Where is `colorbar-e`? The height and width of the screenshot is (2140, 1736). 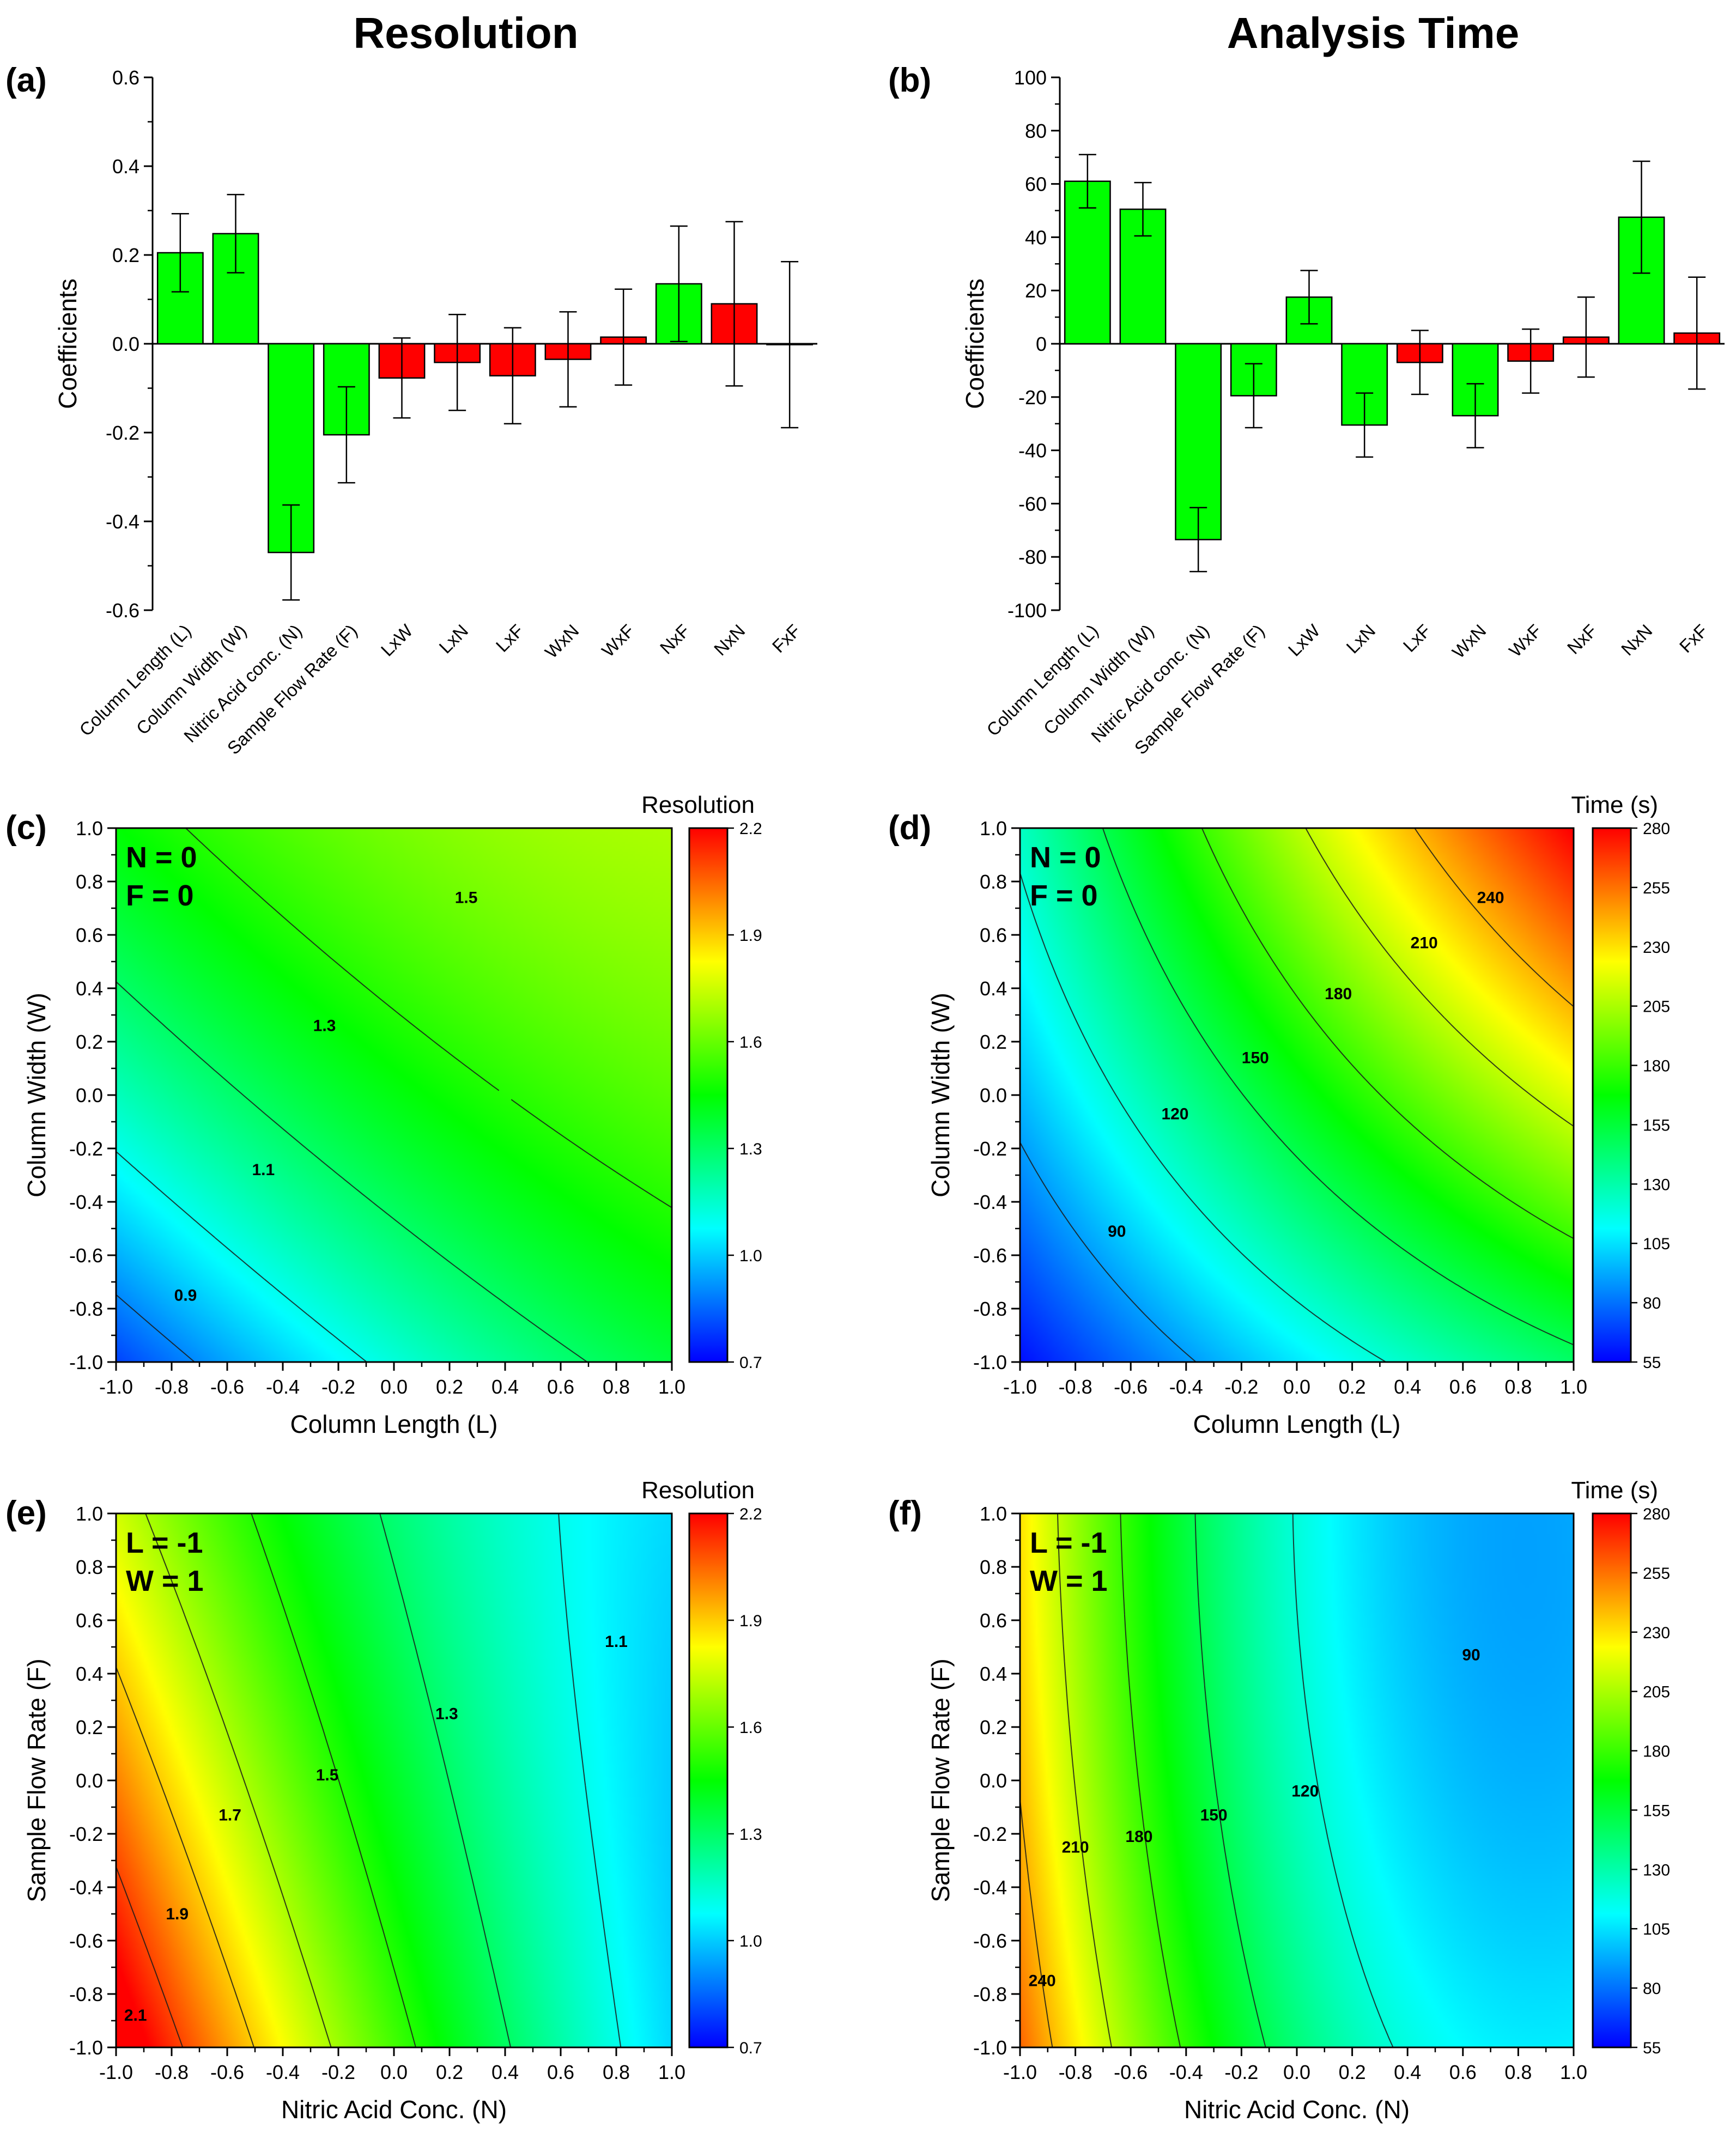 colorbar-e is located at coordinates (708, 1780).